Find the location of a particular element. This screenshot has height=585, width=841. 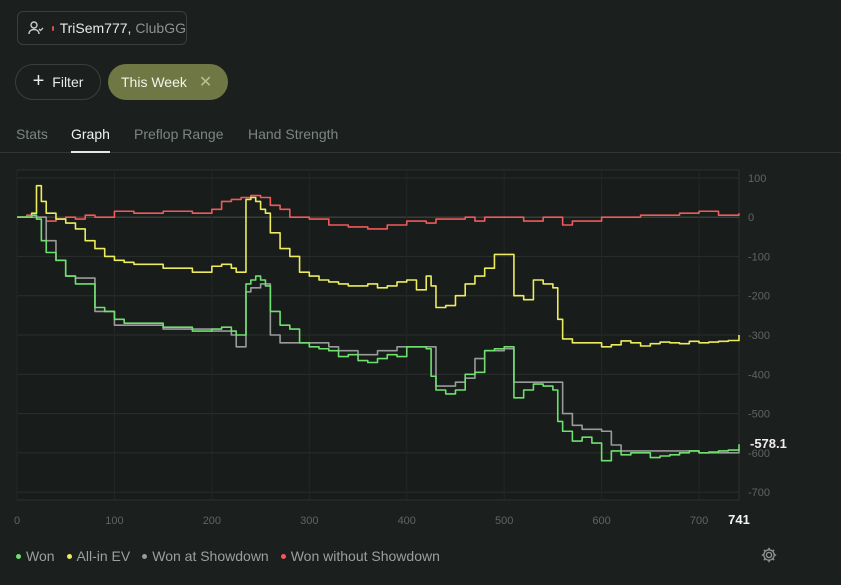

legend-item-showdown: Won at Showdown is located at coordinates (205, 556).